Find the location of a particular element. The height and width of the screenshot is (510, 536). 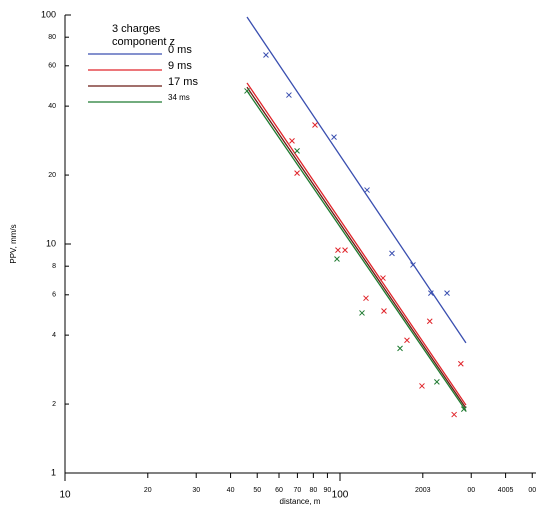

y-tick-label: 8 is located at coordinates (54, 266).